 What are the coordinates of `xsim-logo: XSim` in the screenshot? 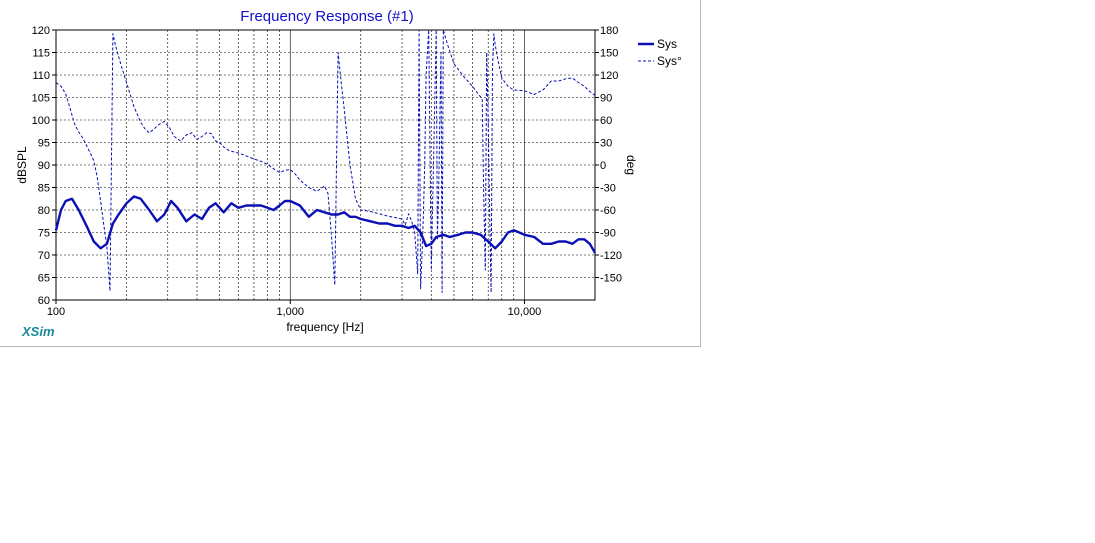 It's located at (38, 331).